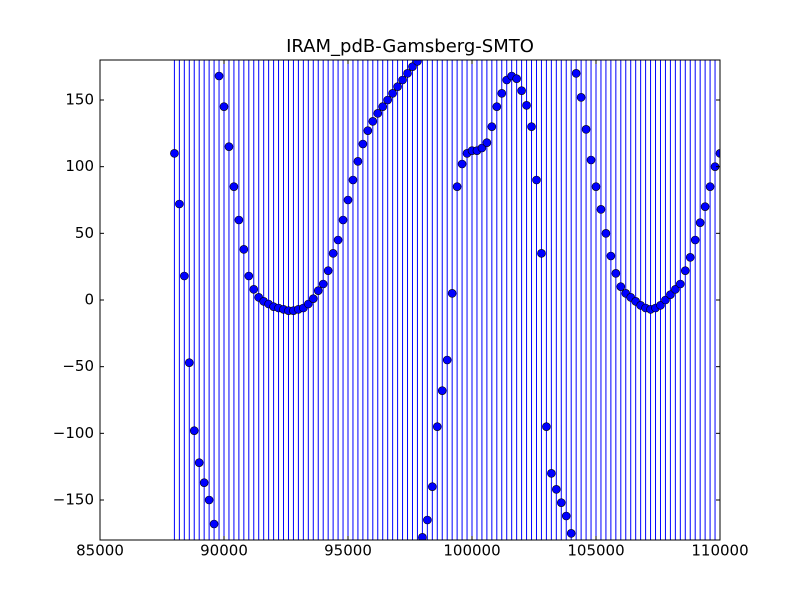 The image size is (800, 600). I want to click on y-tick-label: −100, so click(73, 433).